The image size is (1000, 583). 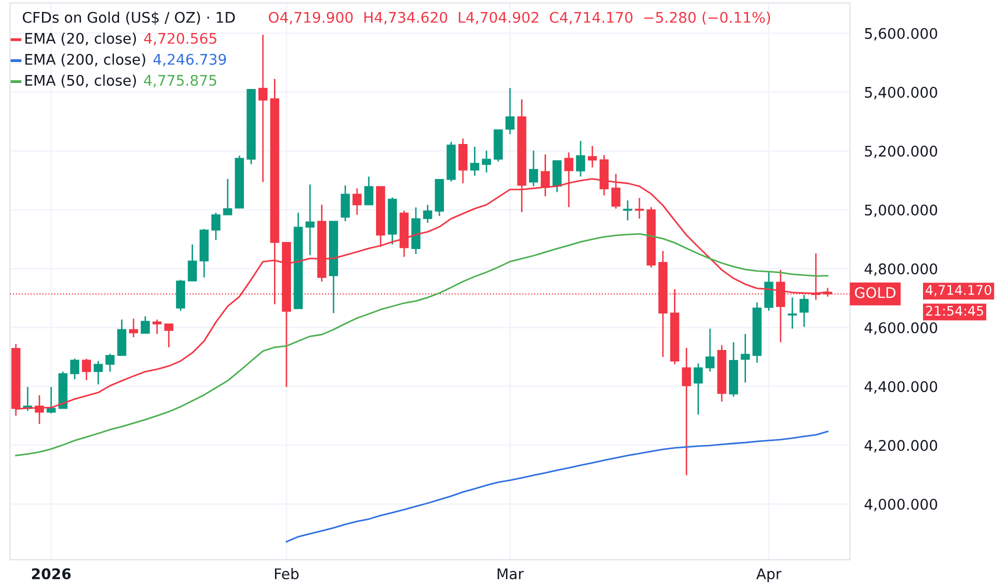 I want to click on y-tick-label: 5,600.000, so click(x=901, y=34).